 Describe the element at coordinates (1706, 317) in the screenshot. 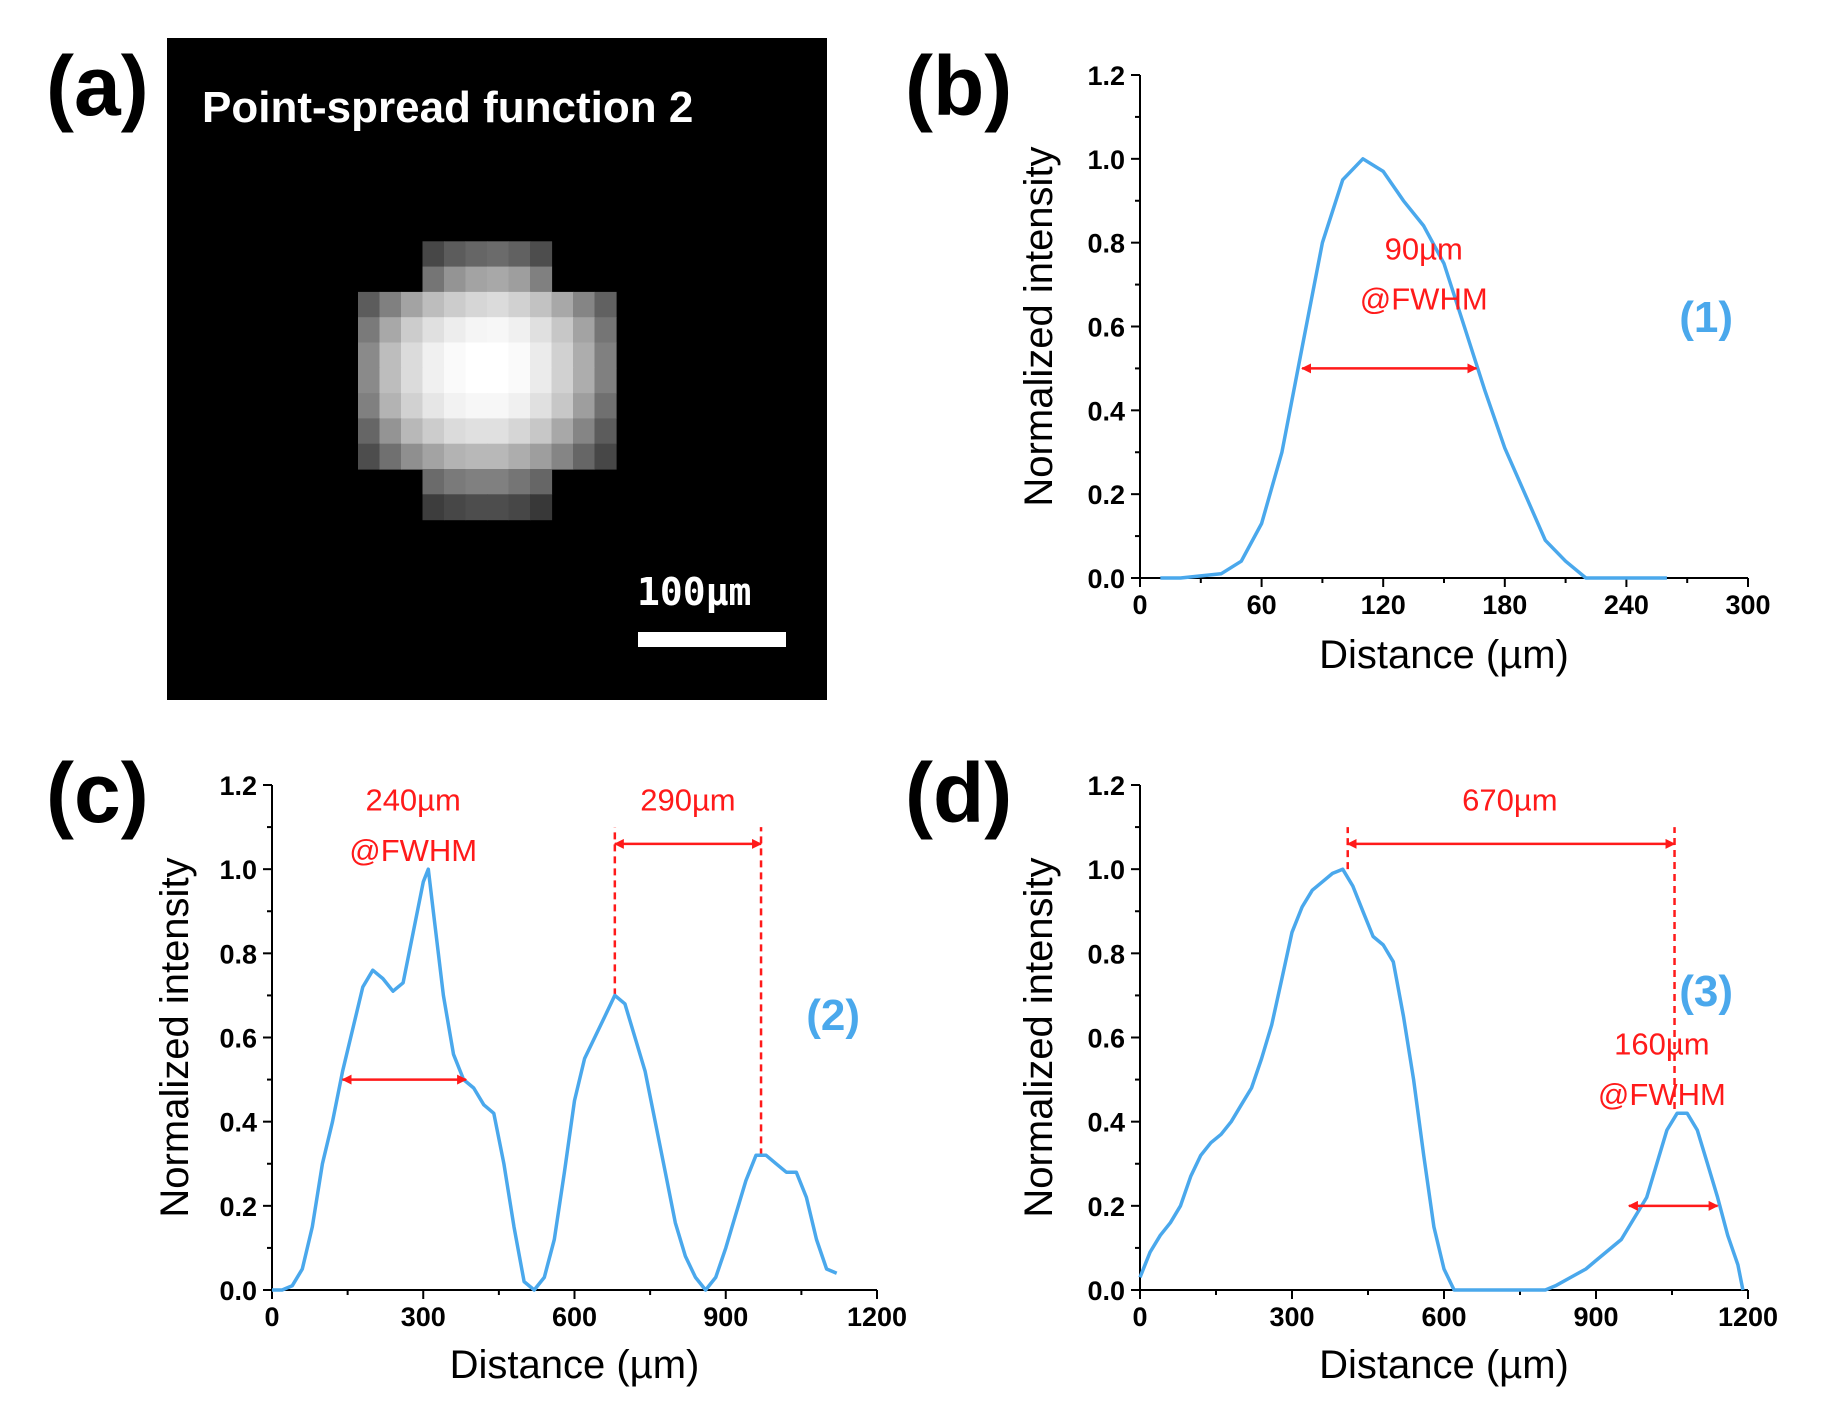

I see `series-label: (1)` at that location.